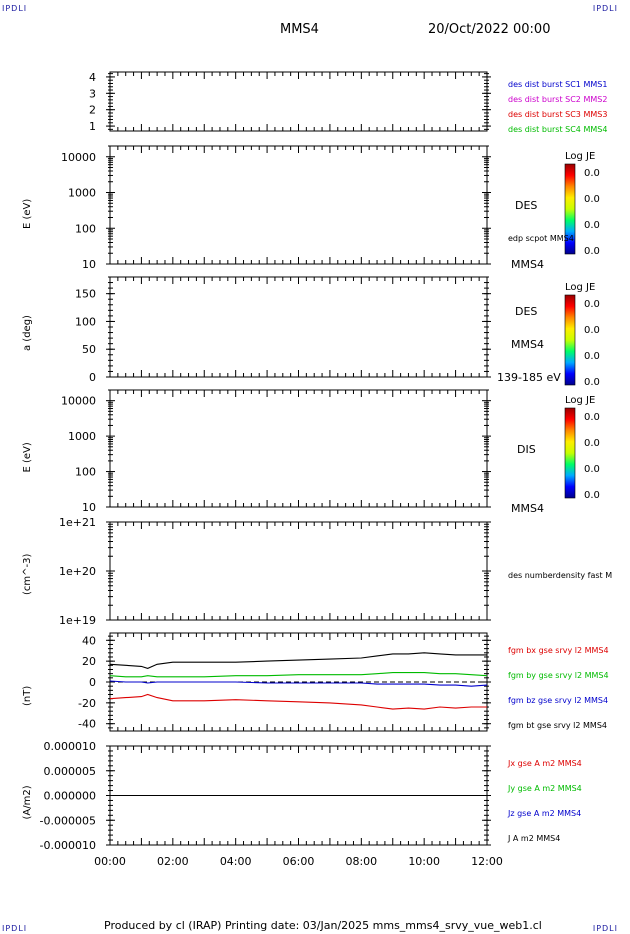 The width and height of the screenshot is (630, 934). I want to click on time-axis-label: 08:00, so click(361, 861).